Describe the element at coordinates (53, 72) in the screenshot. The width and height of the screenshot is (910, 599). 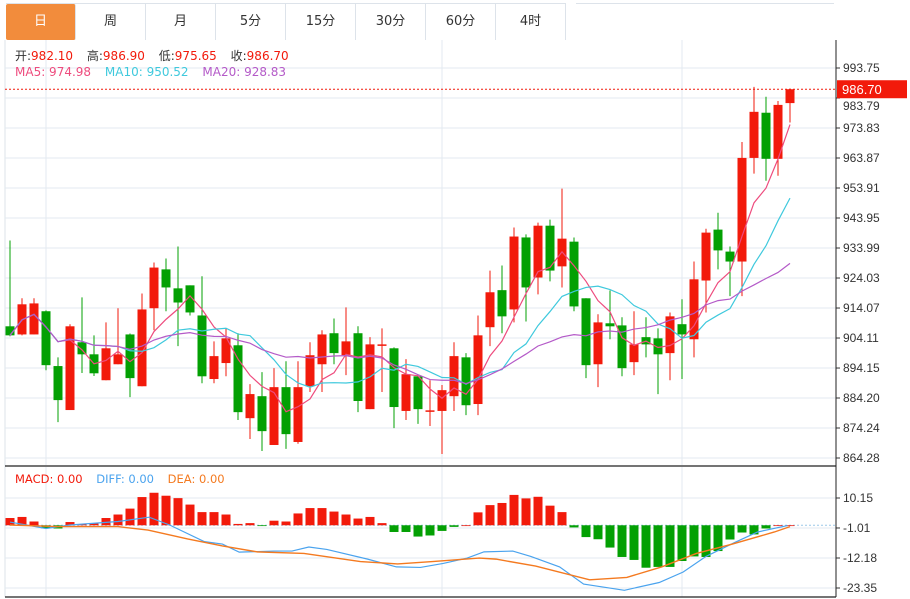
I see `ma5-value: MA5: 974.98` at that location.